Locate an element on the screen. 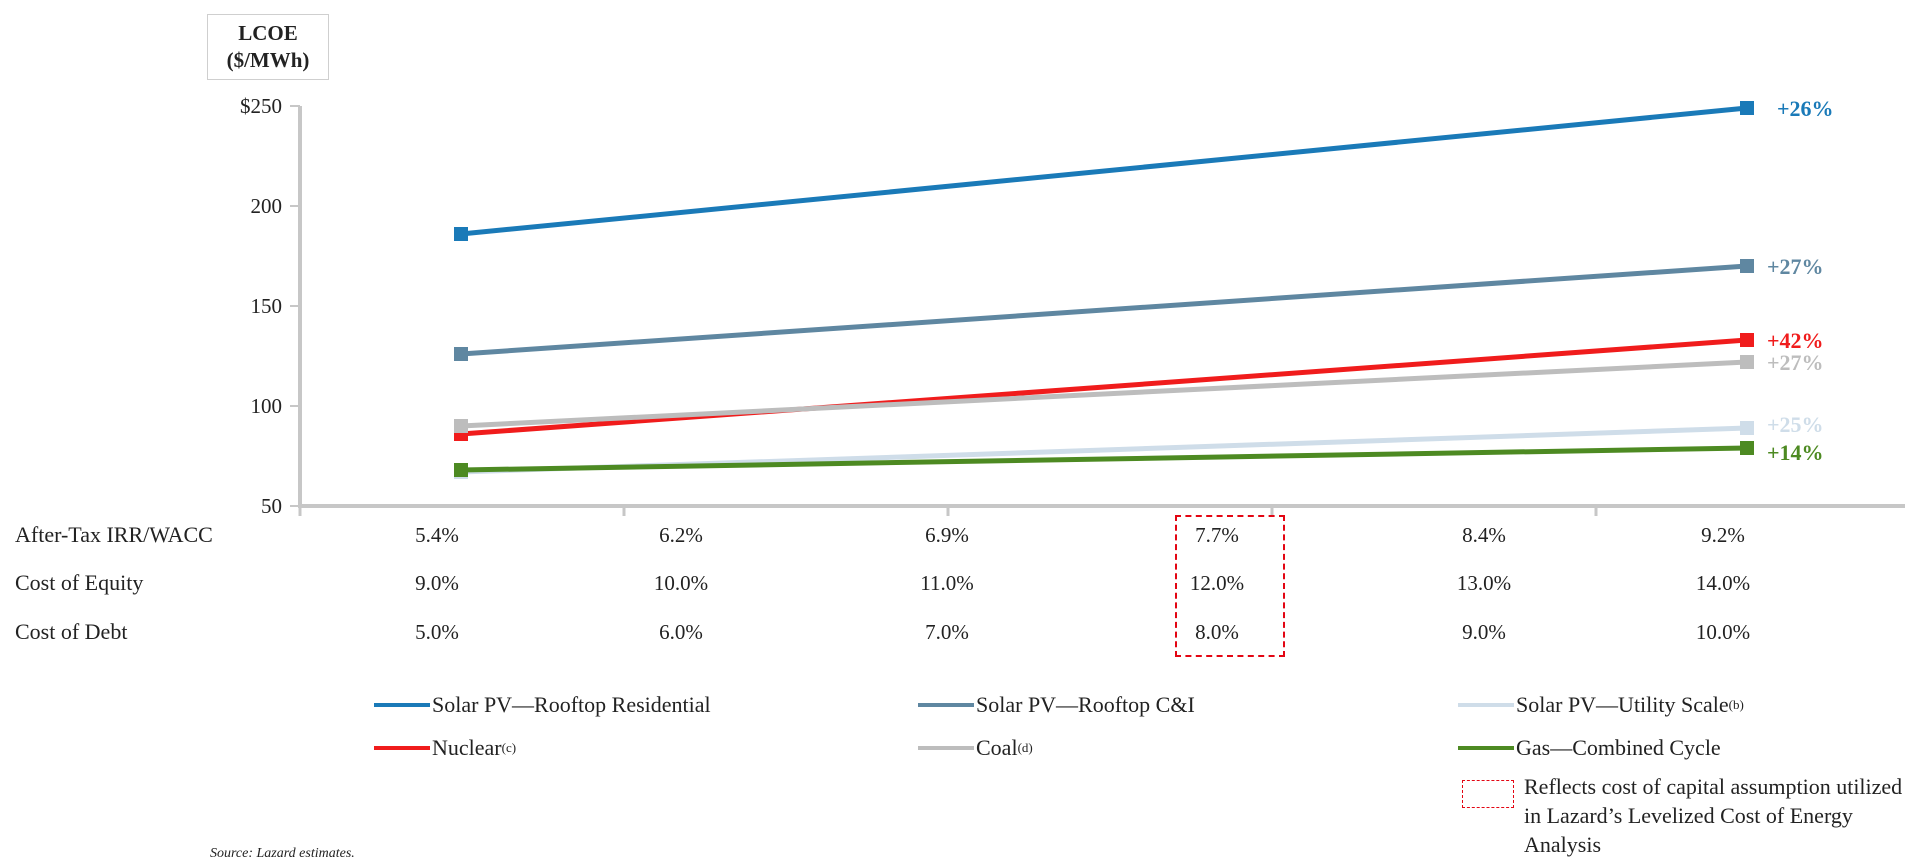 The height and width of the screenshot is (864, 1911). table-cell: 11.0% is located at coordinates (947, 583).